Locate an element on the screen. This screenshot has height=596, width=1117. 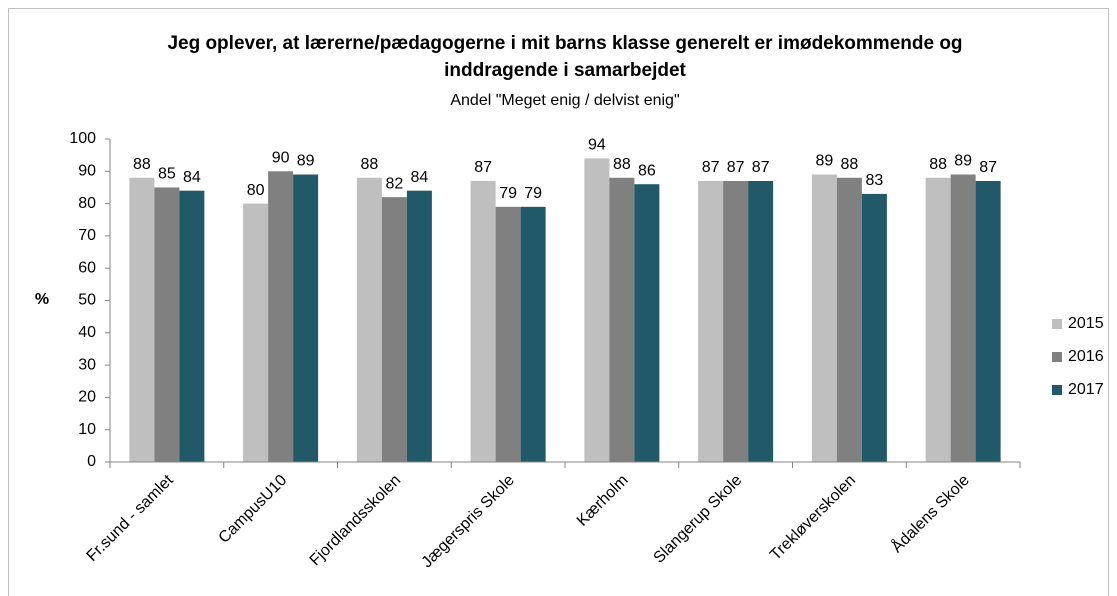
legend-label: 2015 is located at coordinates (1086, 323).